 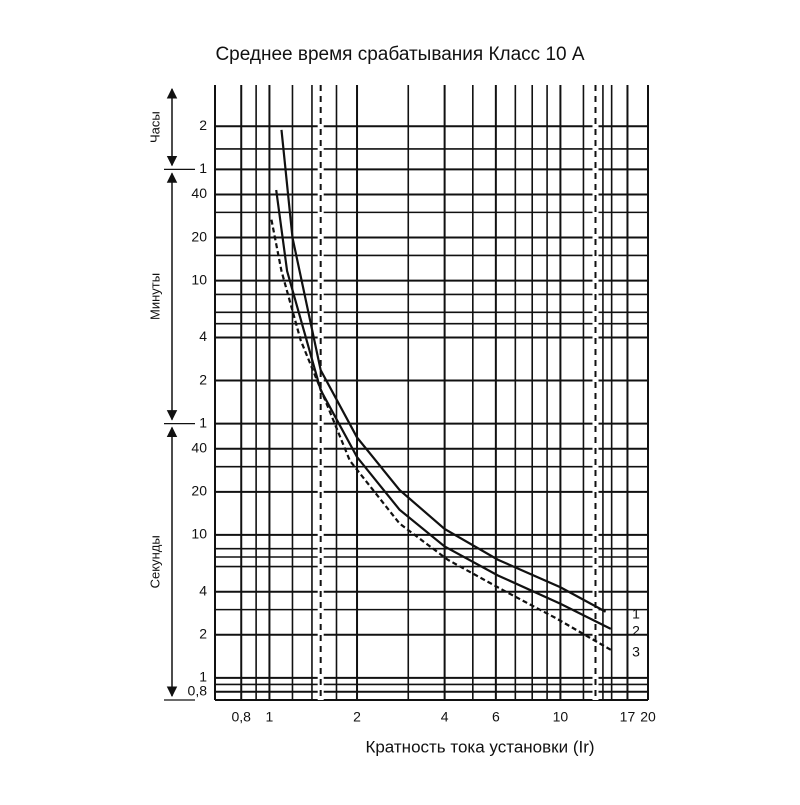 I want to click on x-tick-label: 0,8, so click(x=242, y=717).